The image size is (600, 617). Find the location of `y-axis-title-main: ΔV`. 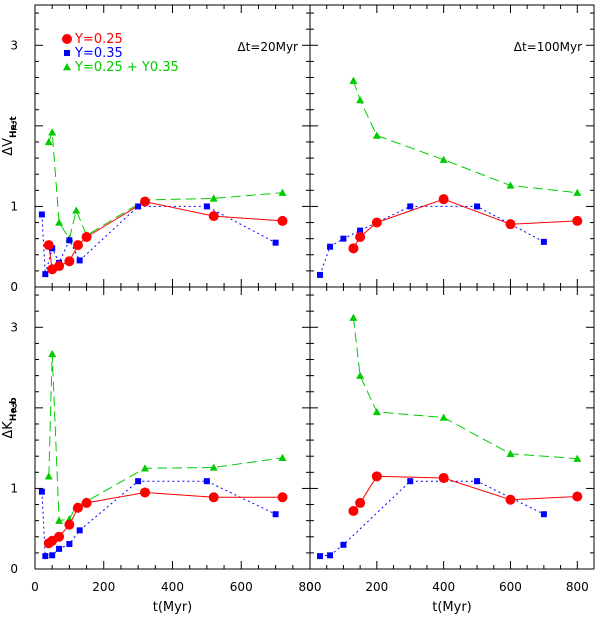

y-axis-title-main: ΔV is located at coordinates (8, 147).